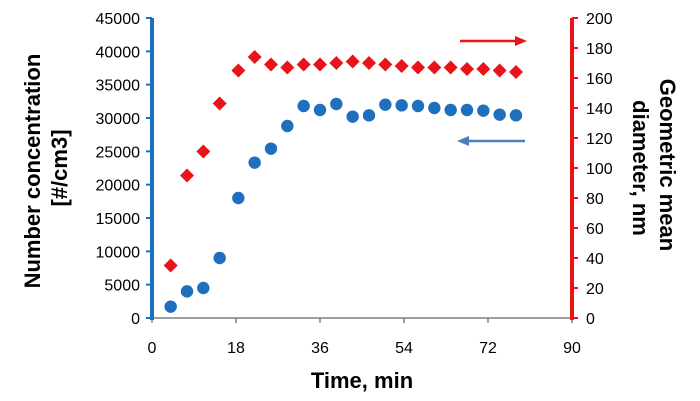 The image size is (700, 401). What do you see at coordinates (521, 41) in the screenshot?
I see `arrow-right-head` at bounding box center [521, 41].